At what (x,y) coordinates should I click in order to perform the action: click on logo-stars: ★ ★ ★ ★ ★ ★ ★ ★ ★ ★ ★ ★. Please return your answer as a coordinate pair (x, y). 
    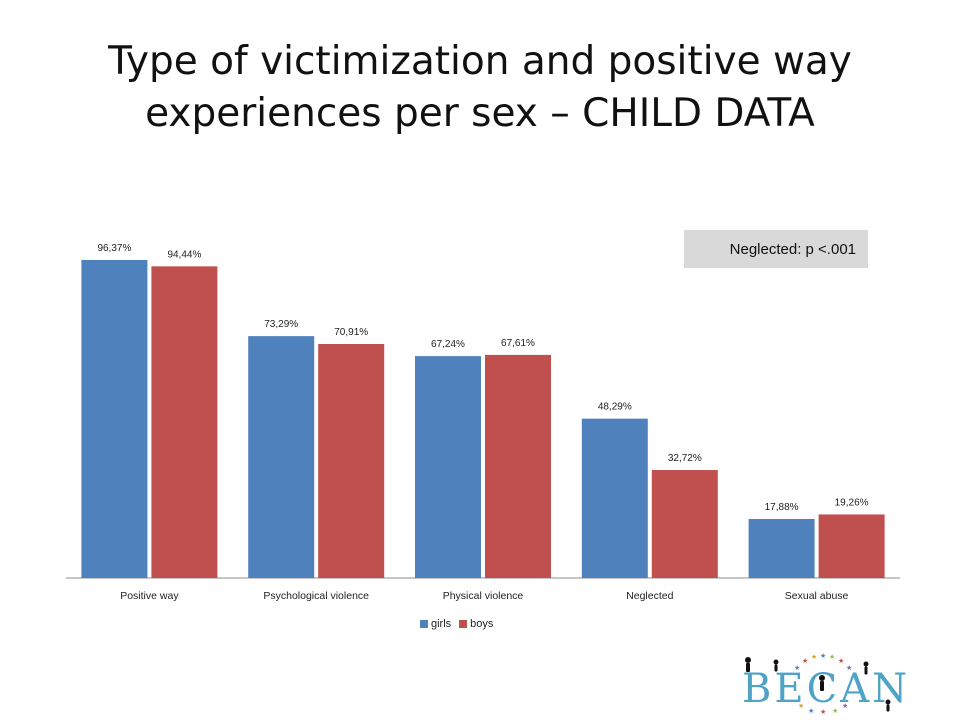
    Looking at the image, I should click on (823, 683).